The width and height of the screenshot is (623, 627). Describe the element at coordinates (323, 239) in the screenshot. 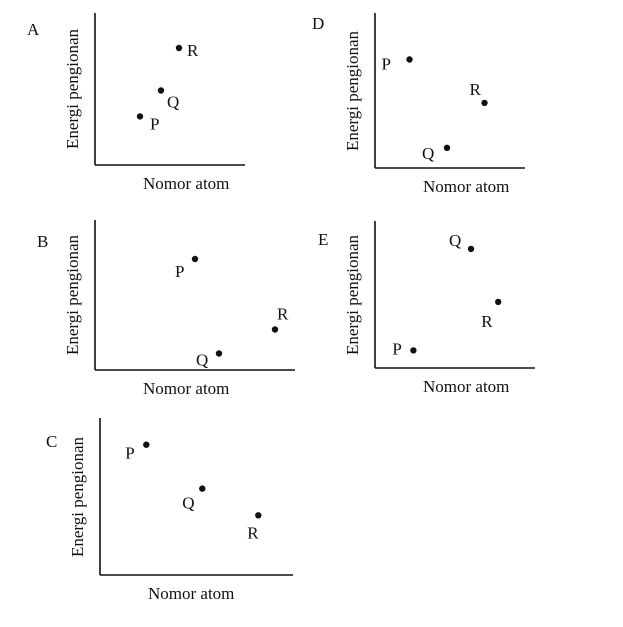

I see `panel-letter: E` at that location.